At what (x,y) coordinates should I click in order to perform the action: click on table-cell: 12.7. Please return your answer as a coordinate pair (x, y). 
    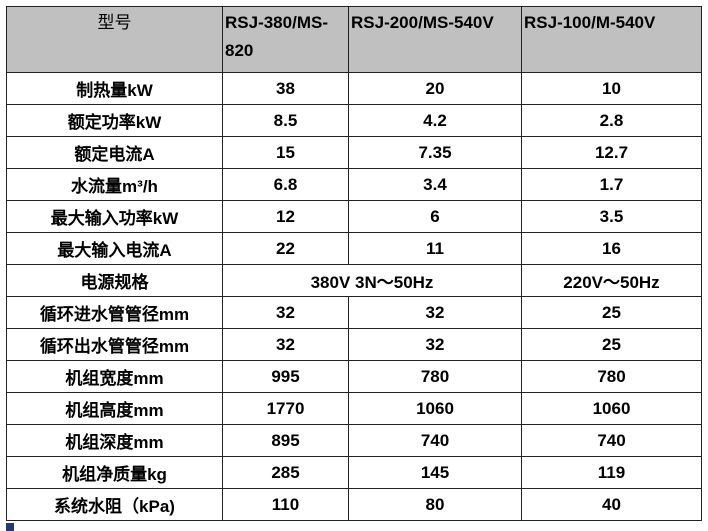
    Looking at the image, I should click on (611, 152).